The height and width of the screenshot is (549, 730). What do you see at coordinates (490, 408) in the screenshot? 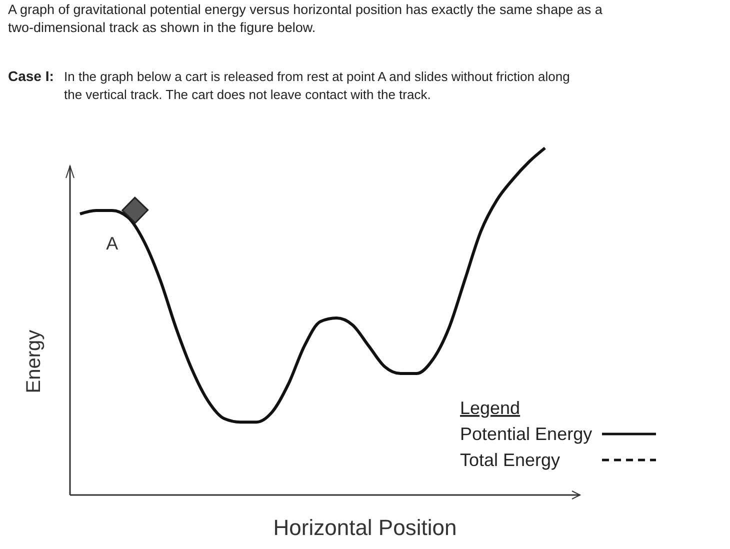
I see `legend-title: Legend` at bounding box center [490, 408].